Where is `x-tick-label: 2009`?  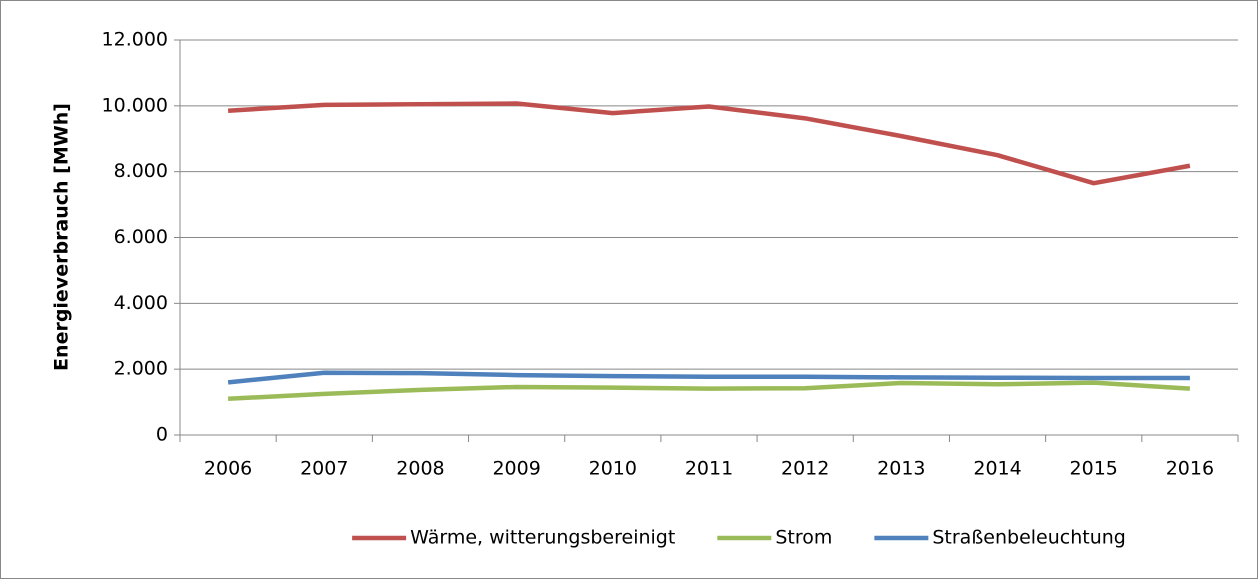 x-tick-label: 2009 is located at coordinates (516, 469).